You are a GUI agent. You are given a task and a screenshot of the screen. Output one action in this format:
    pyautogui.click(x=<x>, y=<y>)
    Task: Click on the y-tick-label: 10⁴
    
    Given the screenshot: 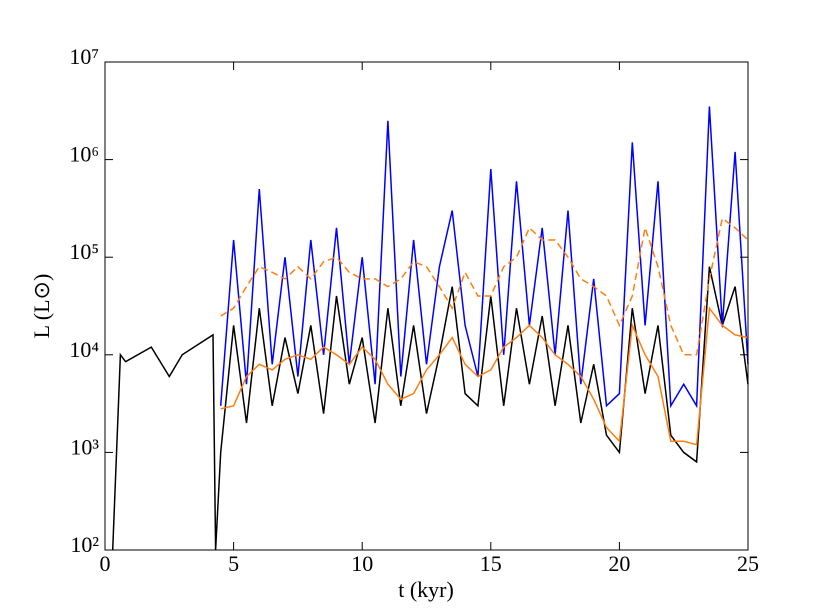 What is the action you would take?
    pyautogui.click(x=84, y=349)
    